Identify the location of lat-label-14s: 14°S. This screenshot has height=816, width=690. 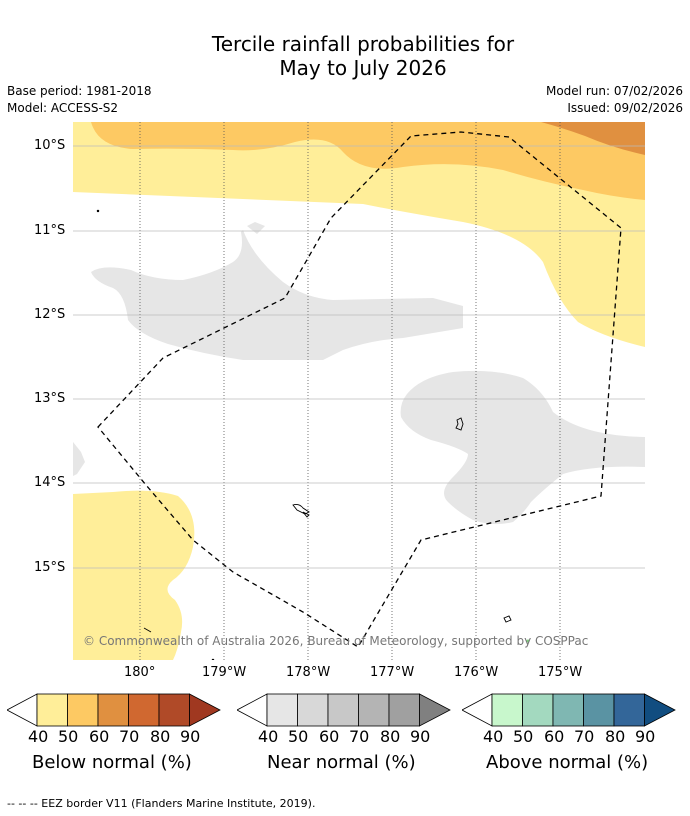
(50, 482).